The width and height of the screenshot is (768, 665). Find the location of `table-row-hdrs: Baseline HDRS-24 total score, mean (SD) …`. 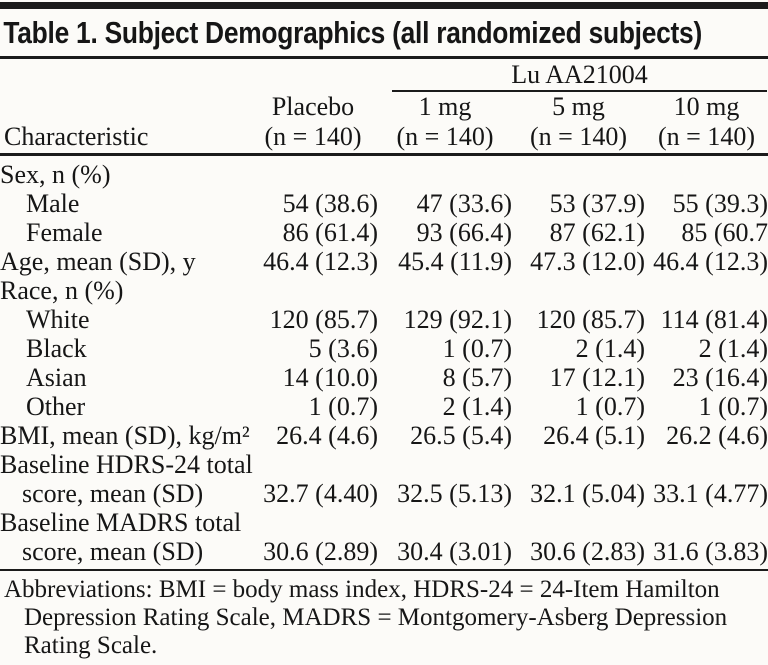

table-row-hdrs: Baseline HDRS-24 total score, mean (SD) … is located at coordinates (384, 479).